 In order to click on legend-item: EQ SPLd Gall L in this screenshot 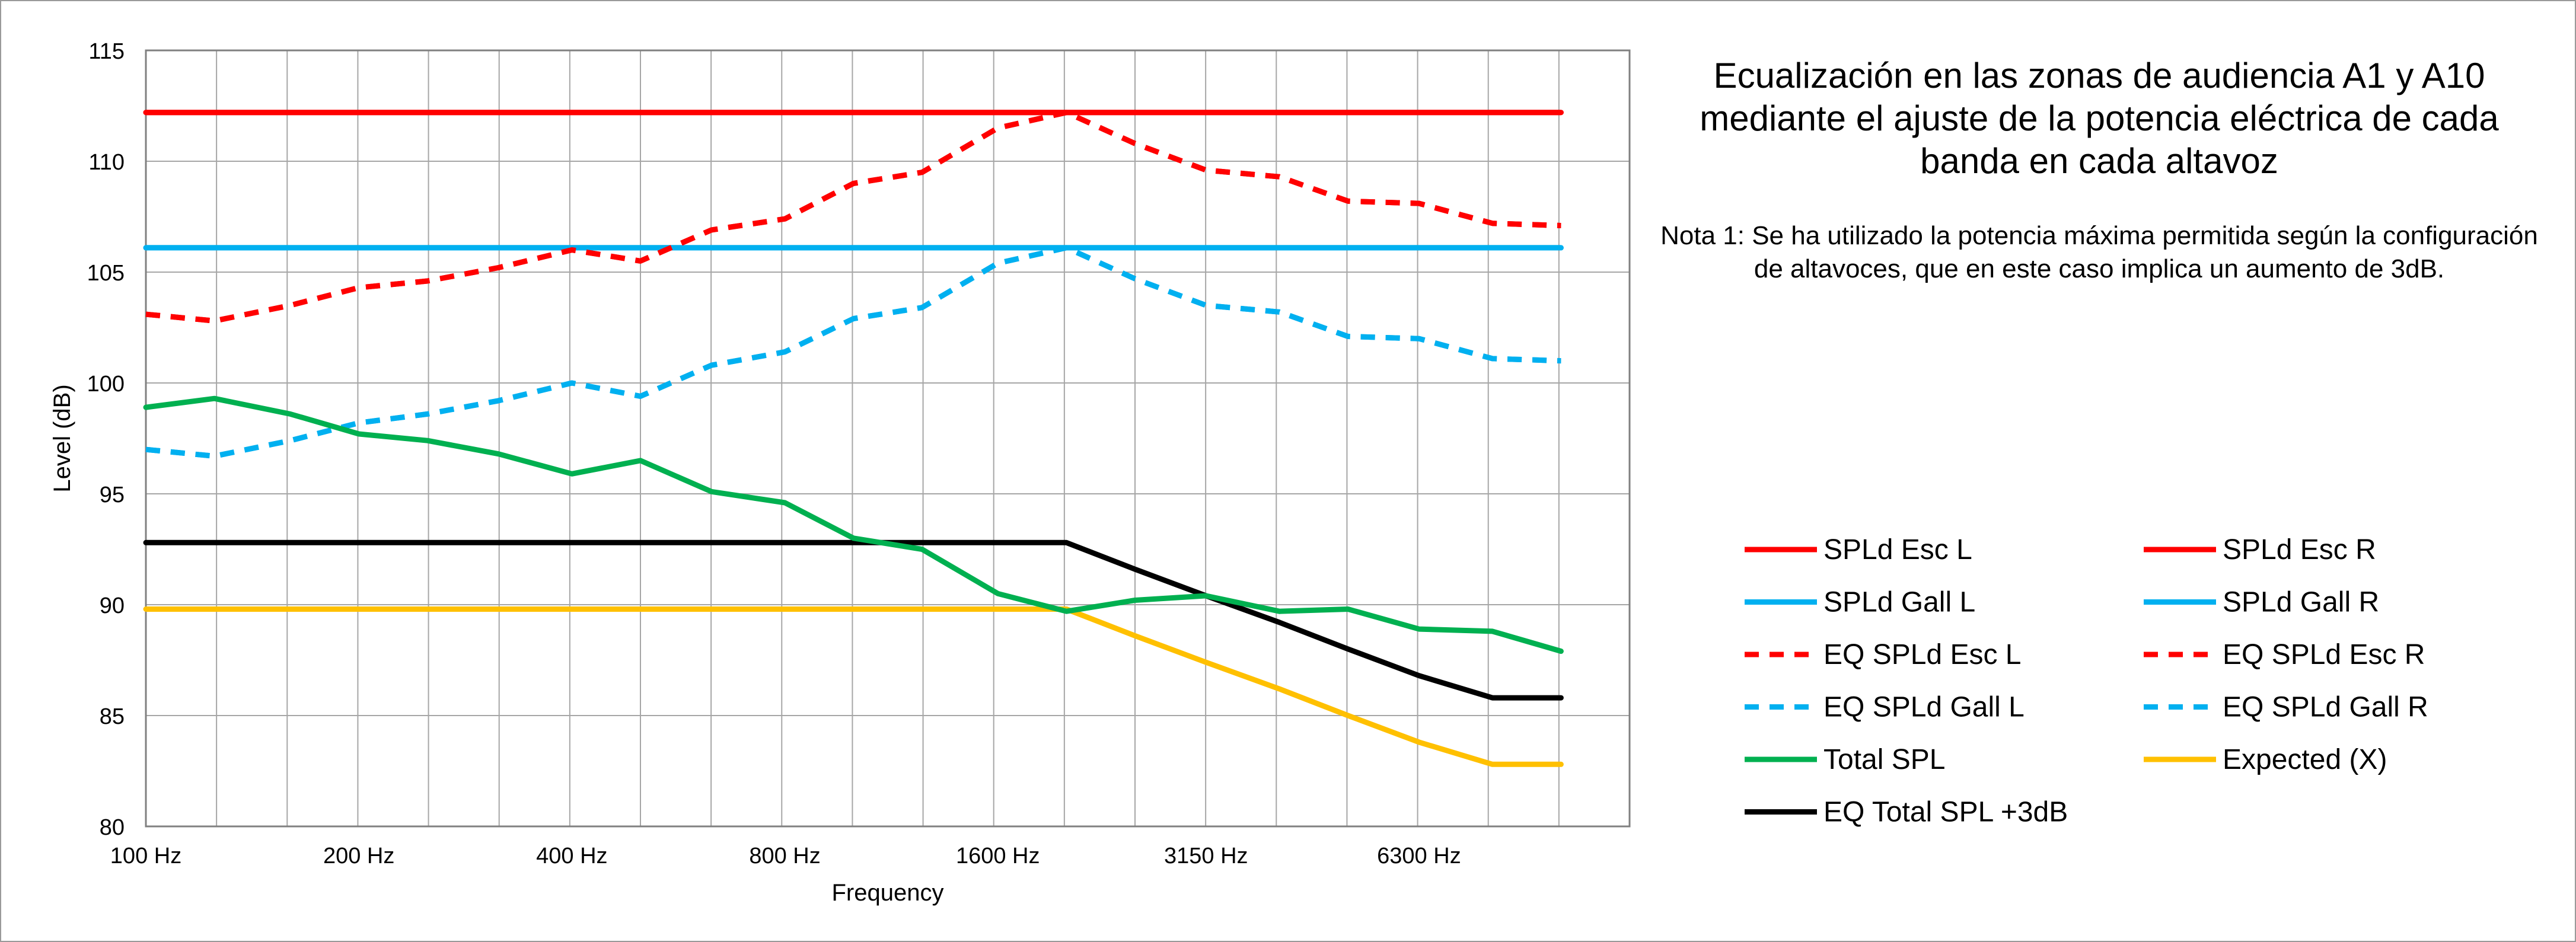, I will do `click(1885, 707)`.